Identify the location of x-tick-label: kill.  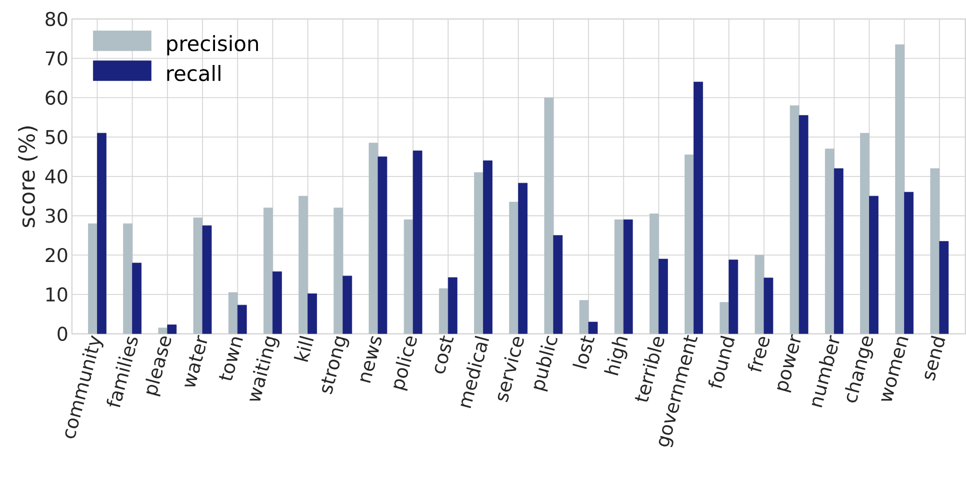
(304, 349).